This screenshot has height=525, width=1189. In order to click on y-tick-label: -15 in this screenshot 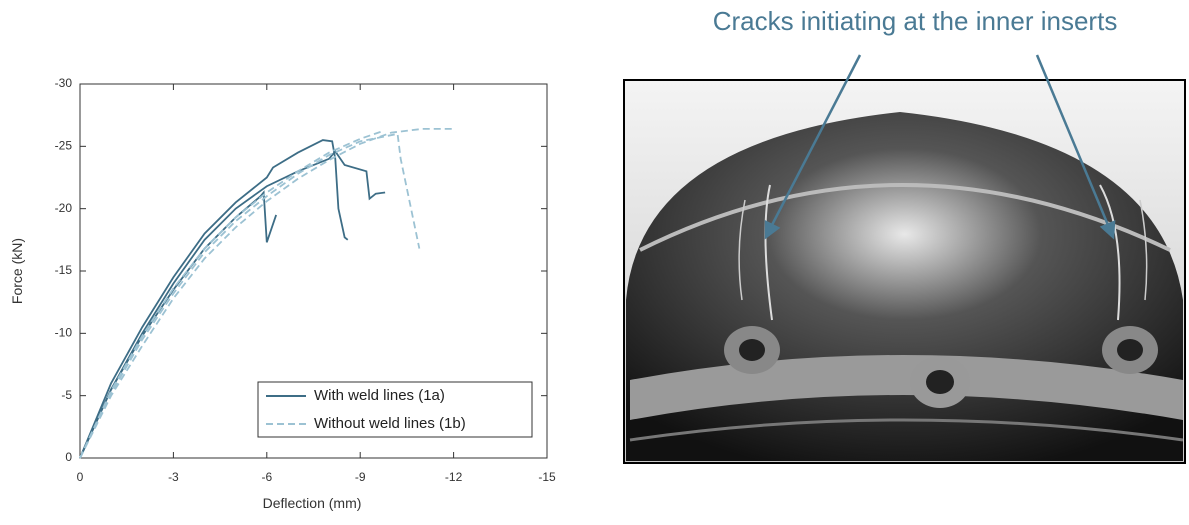, I will do `click(64, 270)`.